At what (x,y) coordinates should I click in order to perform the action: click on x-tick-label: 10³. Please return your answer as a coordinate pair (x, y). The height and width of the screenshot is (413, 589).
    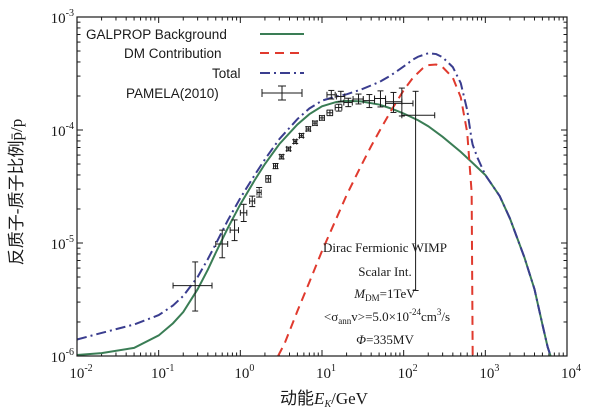
    Looking at the image, I should click on (489, 372).